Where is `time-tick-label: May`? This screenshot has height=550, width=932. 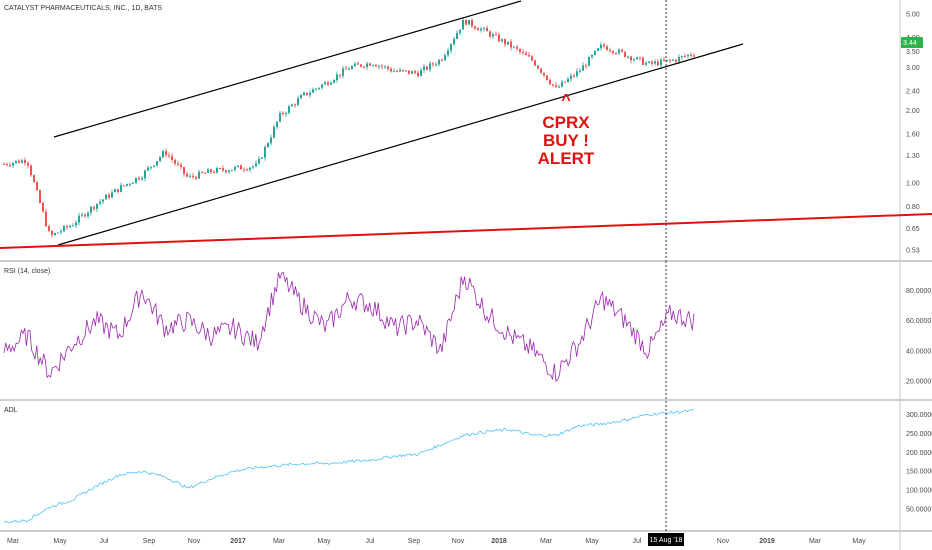 time-tick-label: May is located at coordinates (324, 541).